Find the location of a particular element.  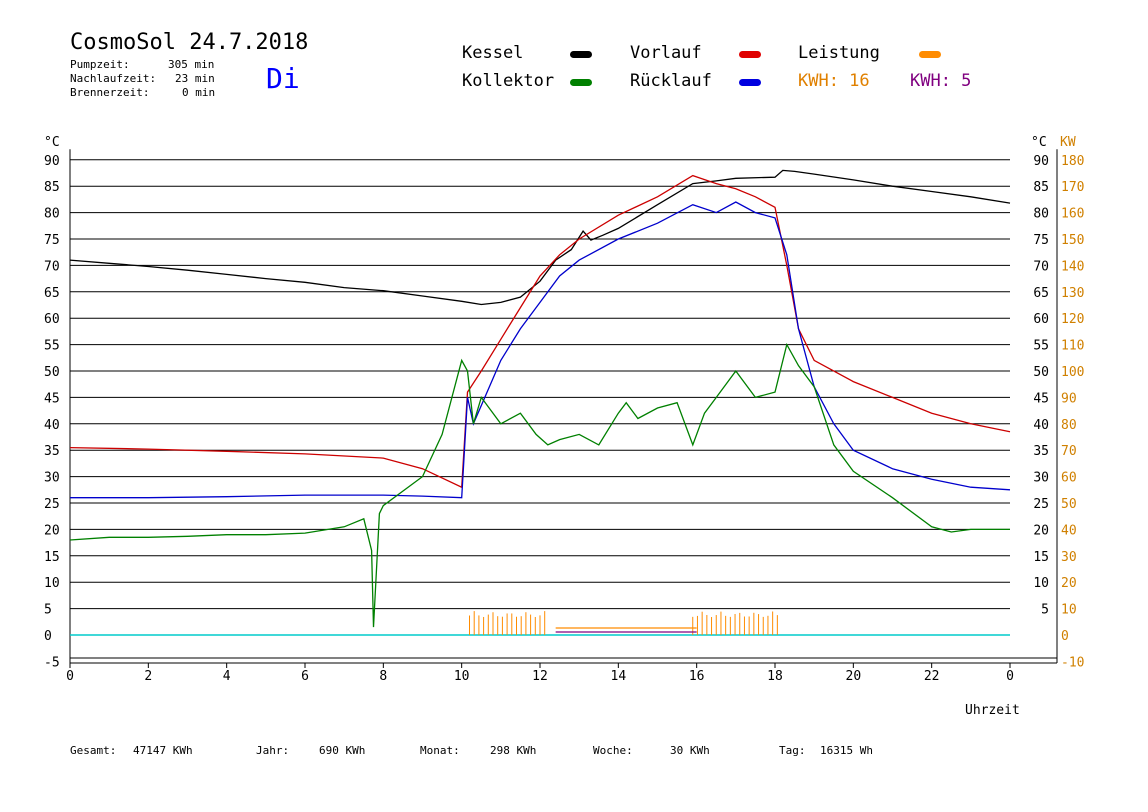

y-right-tick-label: 20 is located at coordinates (1041, 530).